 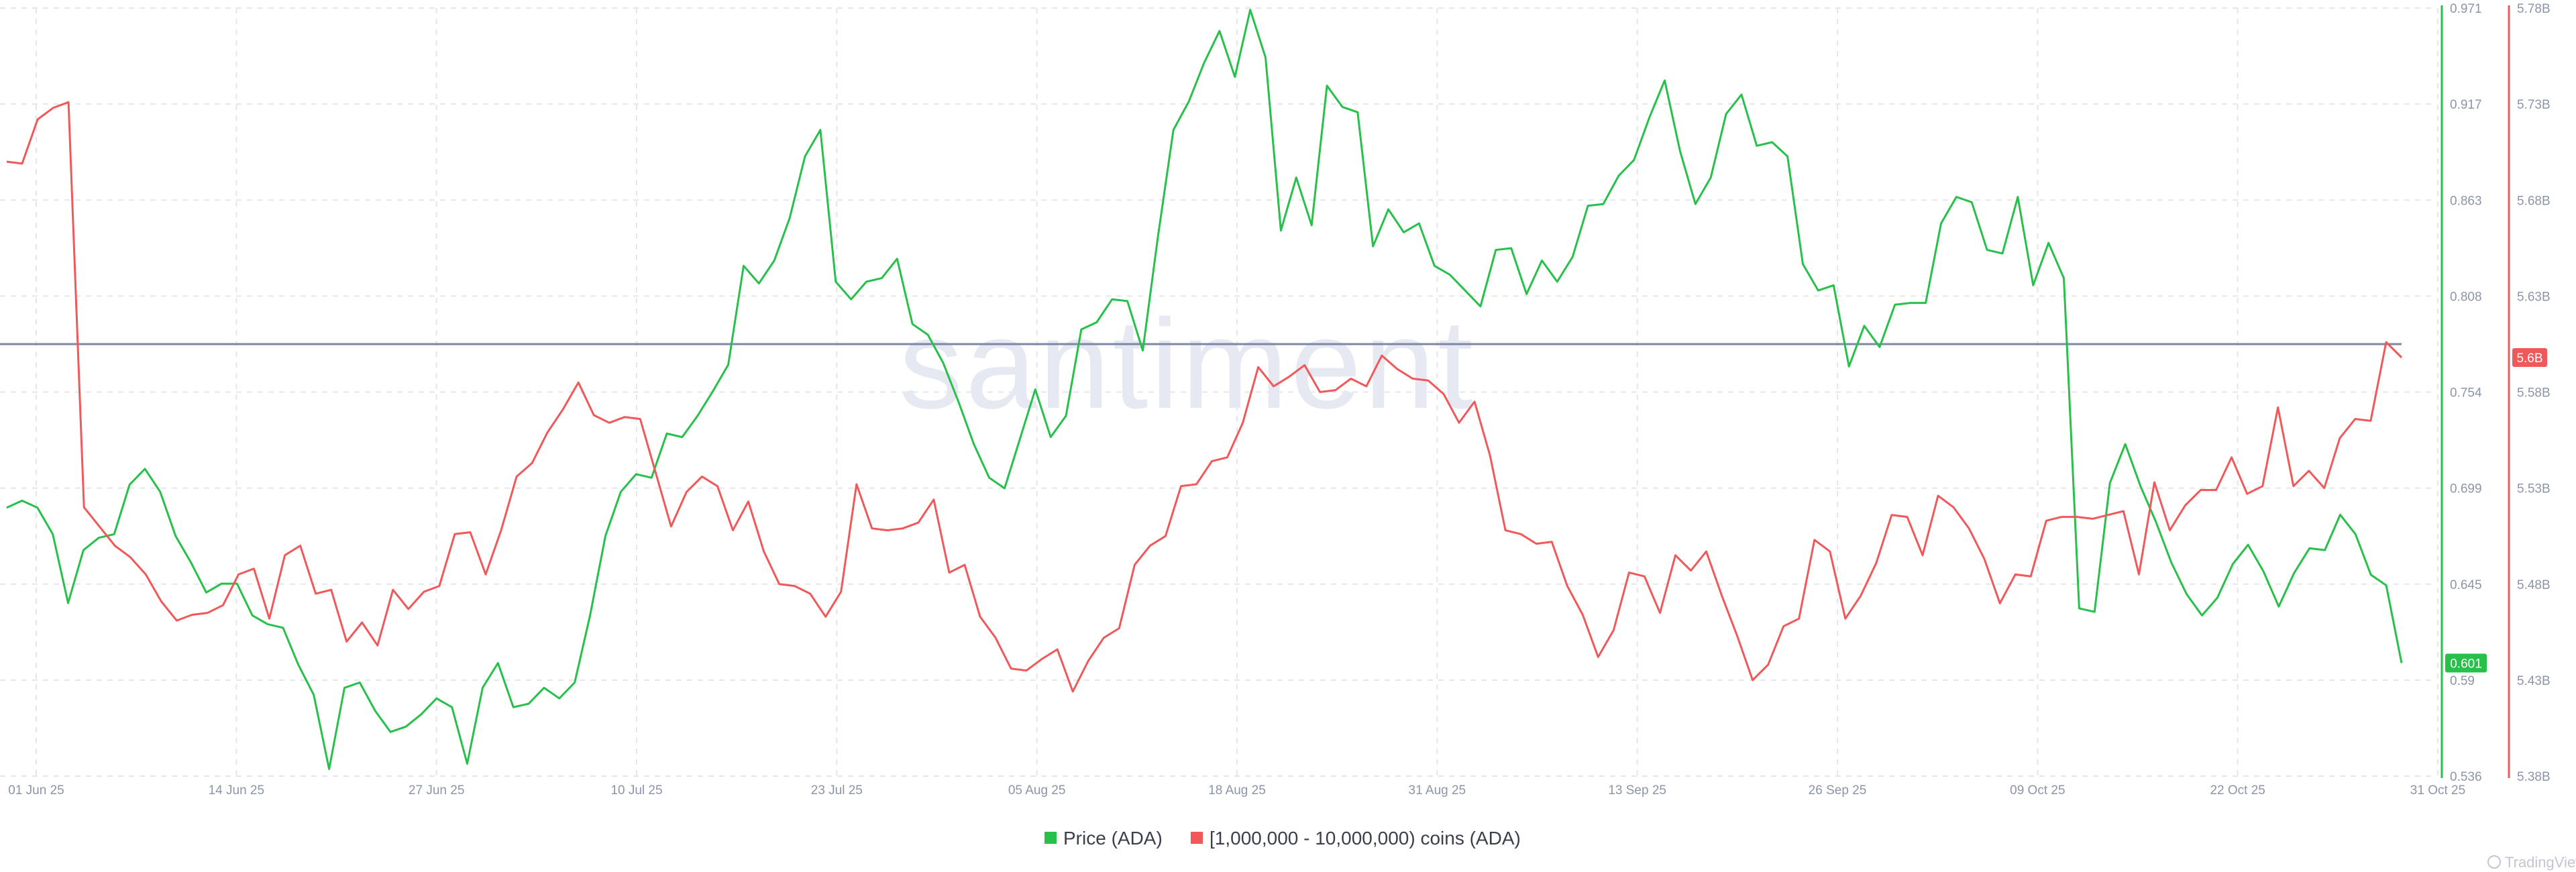 What do you see at coordinates (2466, 585) in the screenshot?
I see `price-tick-label: 0.645` at bounding box center [2466, 585].